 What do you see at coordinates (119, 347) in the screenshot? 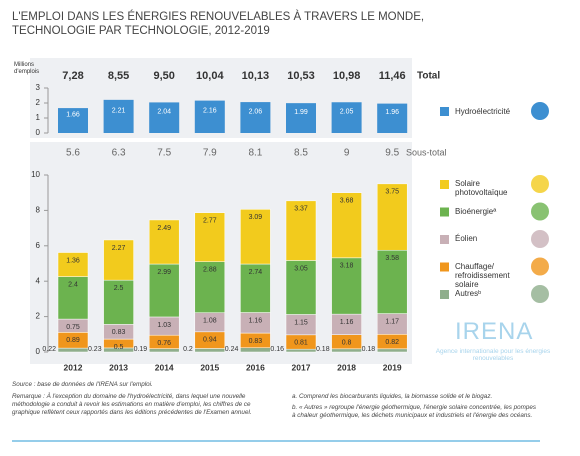
I see `value-label: 0.5` at bounding box center [119, 347].